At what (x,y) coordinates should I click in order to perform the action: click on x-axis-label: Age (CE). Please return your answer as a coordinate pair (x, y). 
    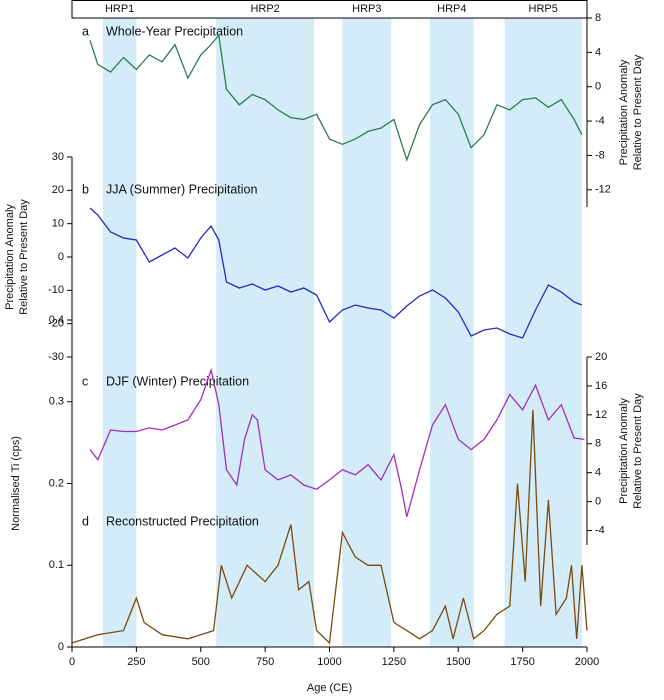
    Looking at the image, I should click on (329, 688).